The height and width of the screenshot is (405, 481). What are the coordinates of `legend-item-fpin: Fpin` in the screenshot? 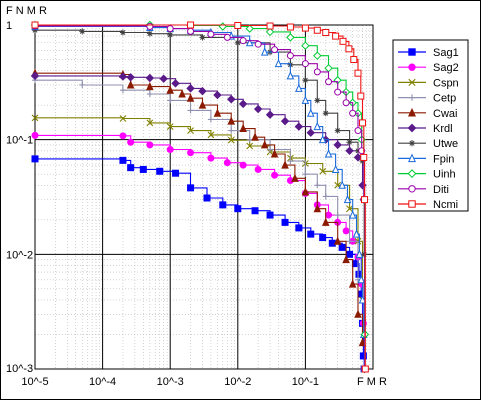 It's located at (426, 159).